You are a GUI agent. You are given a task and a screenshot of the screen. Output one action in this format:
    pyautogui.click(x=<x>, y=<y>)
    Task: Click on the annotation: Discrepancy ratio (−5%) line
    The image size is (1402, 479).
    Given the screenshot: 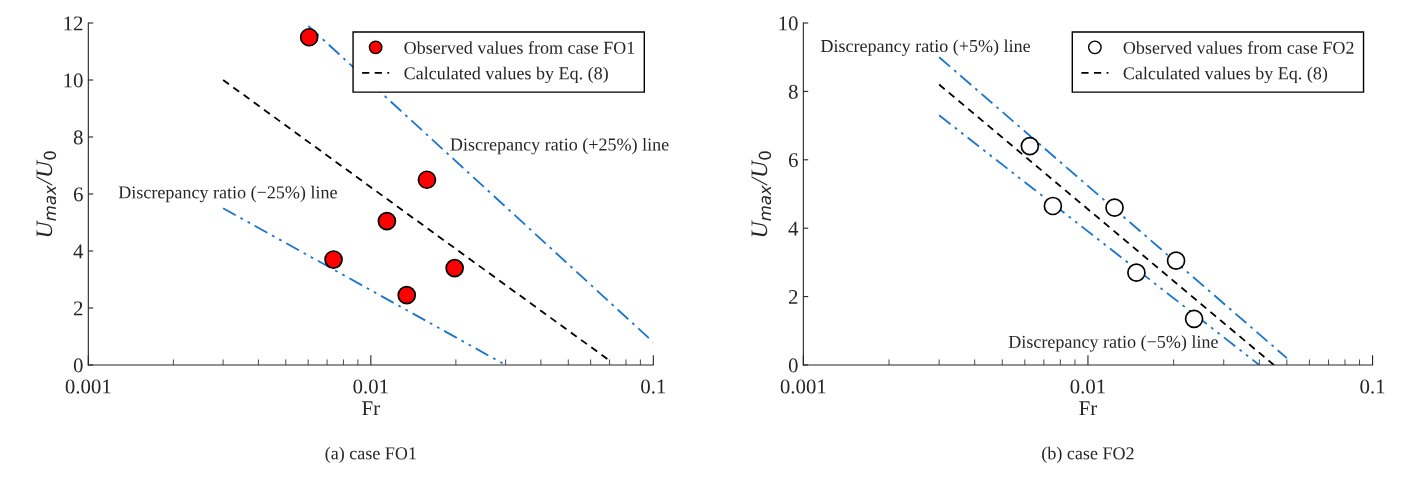 What is the action you would take?
    pyautogui.click(x=1113, y=343)
    